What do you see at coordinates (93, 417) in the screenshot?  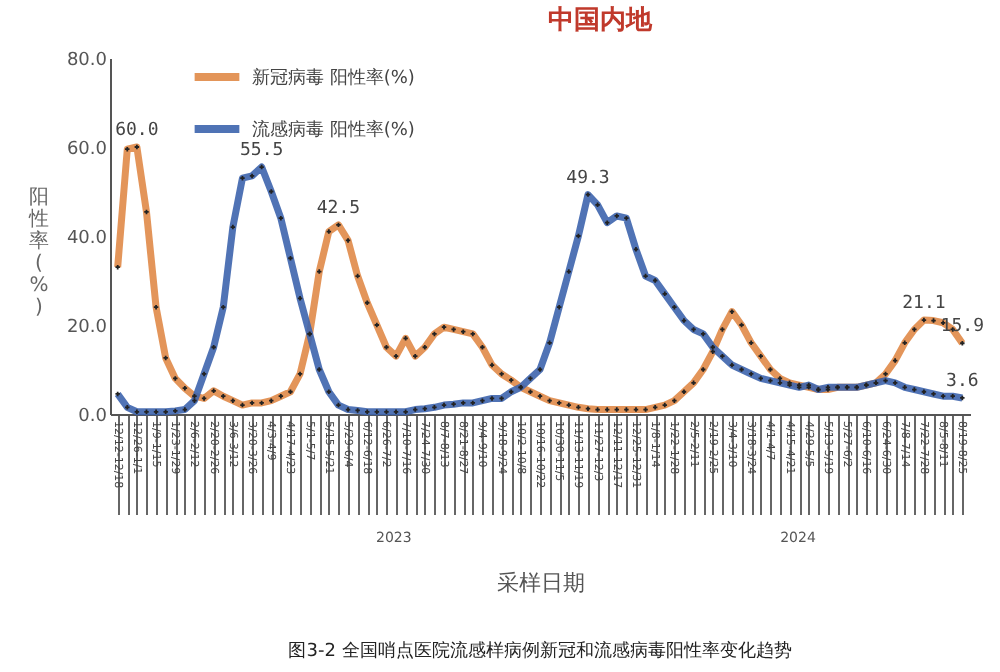 I see `y-tick-label: 0.0` at bounding box center [93, 417].